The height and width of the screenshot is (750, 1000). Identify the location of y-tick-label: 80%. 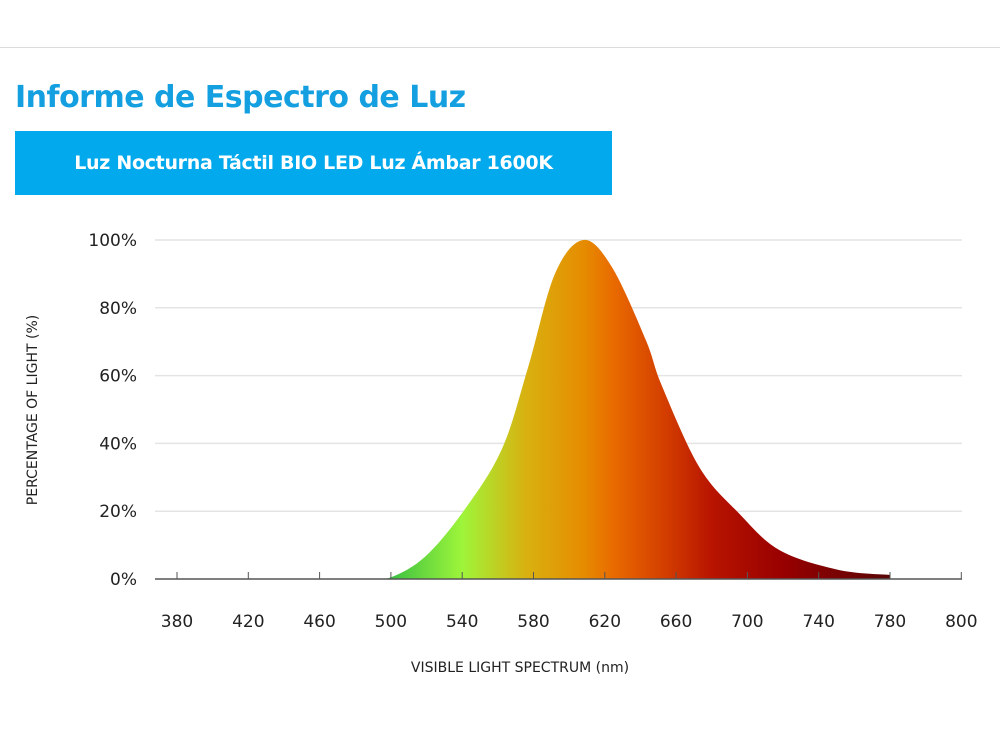
(118, 309).